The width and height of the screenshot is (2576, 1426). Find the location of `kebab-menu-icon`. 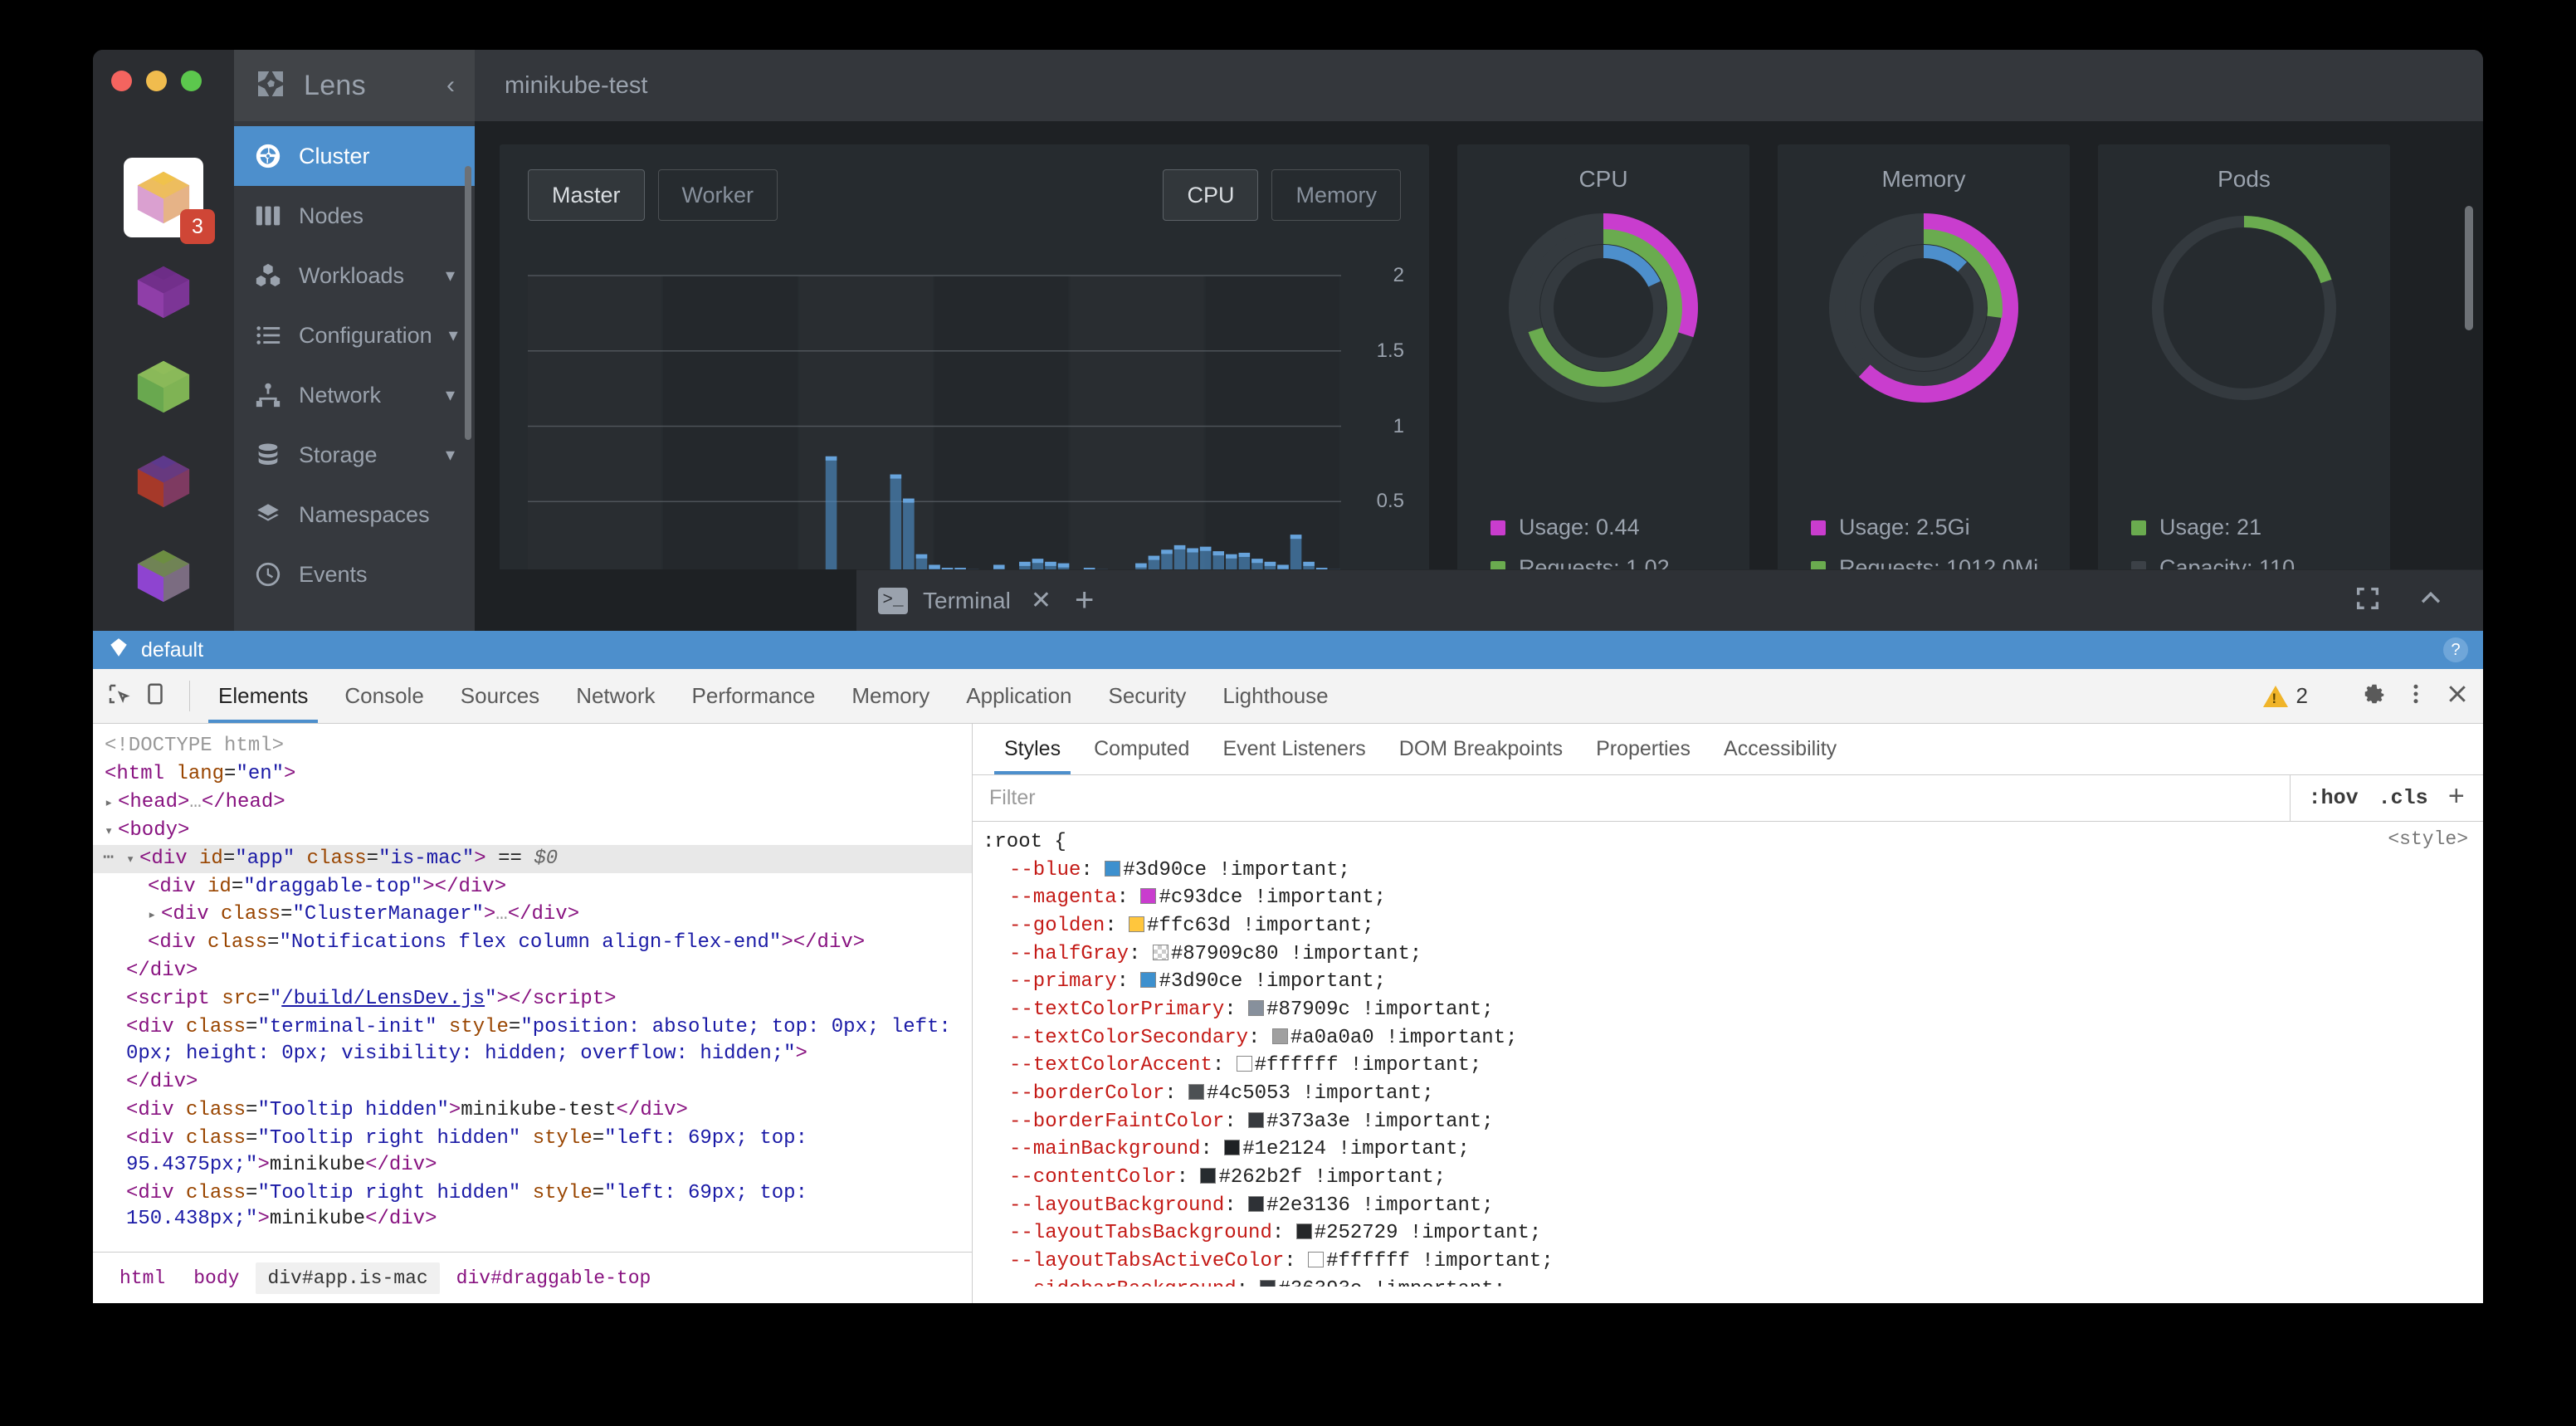

kebab-menu-icon is located at coordinates (2416, 696).